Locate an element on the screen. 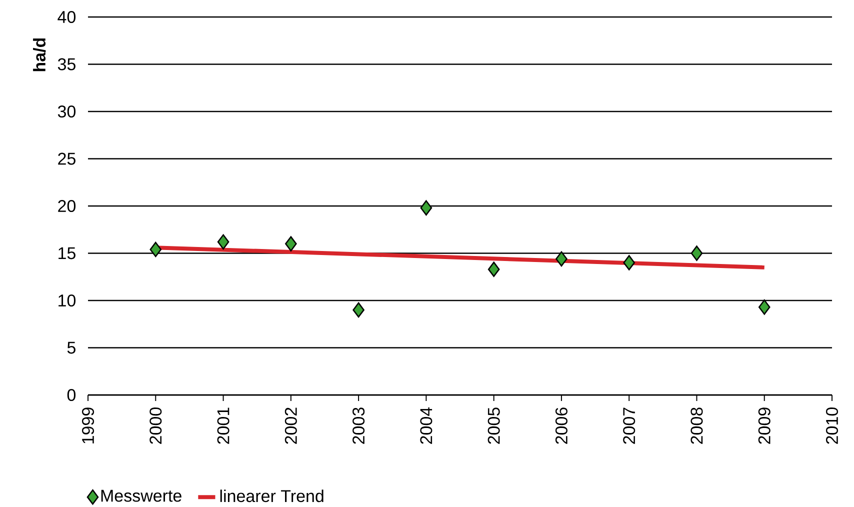 This screenshot has width=854, height=507. x-tick-label: 2002 is located at coordinates (290, 426).